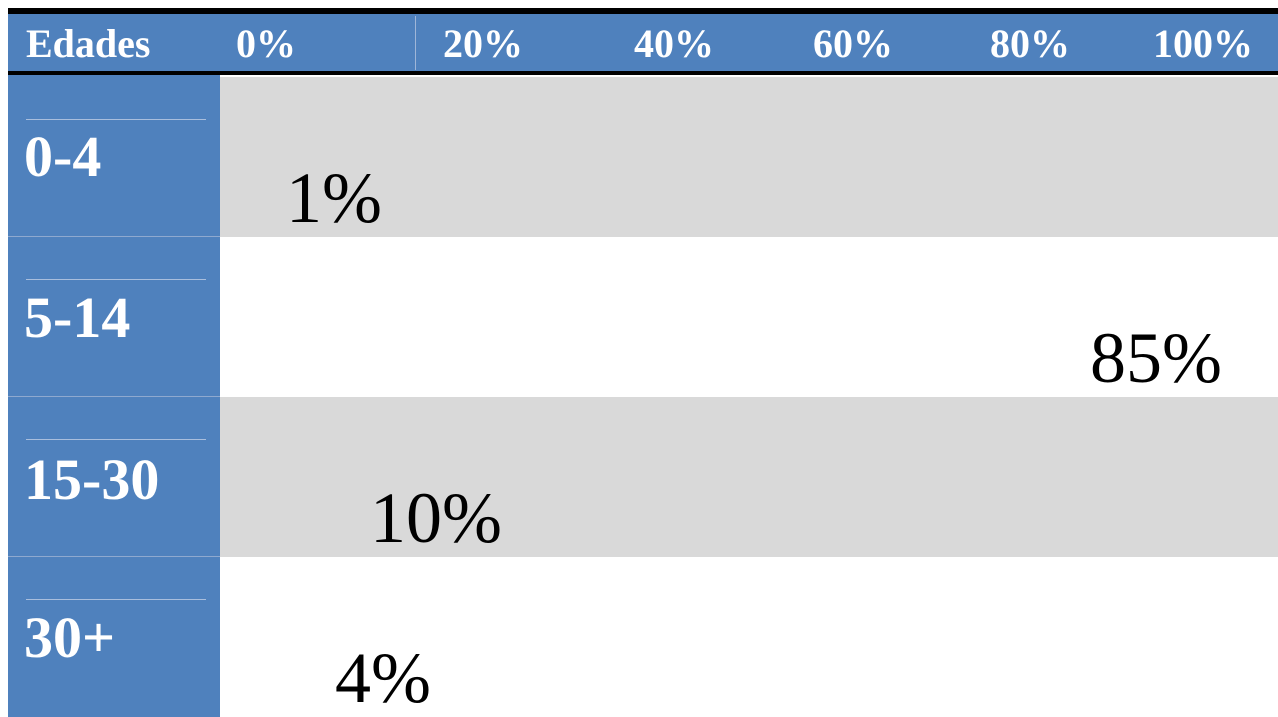 This screenshot has width=1278, height=717. What do you see at coordinates (77, 317) in the screenshot?
I see `category-label: 5-14` at bounding box center [77, 317].